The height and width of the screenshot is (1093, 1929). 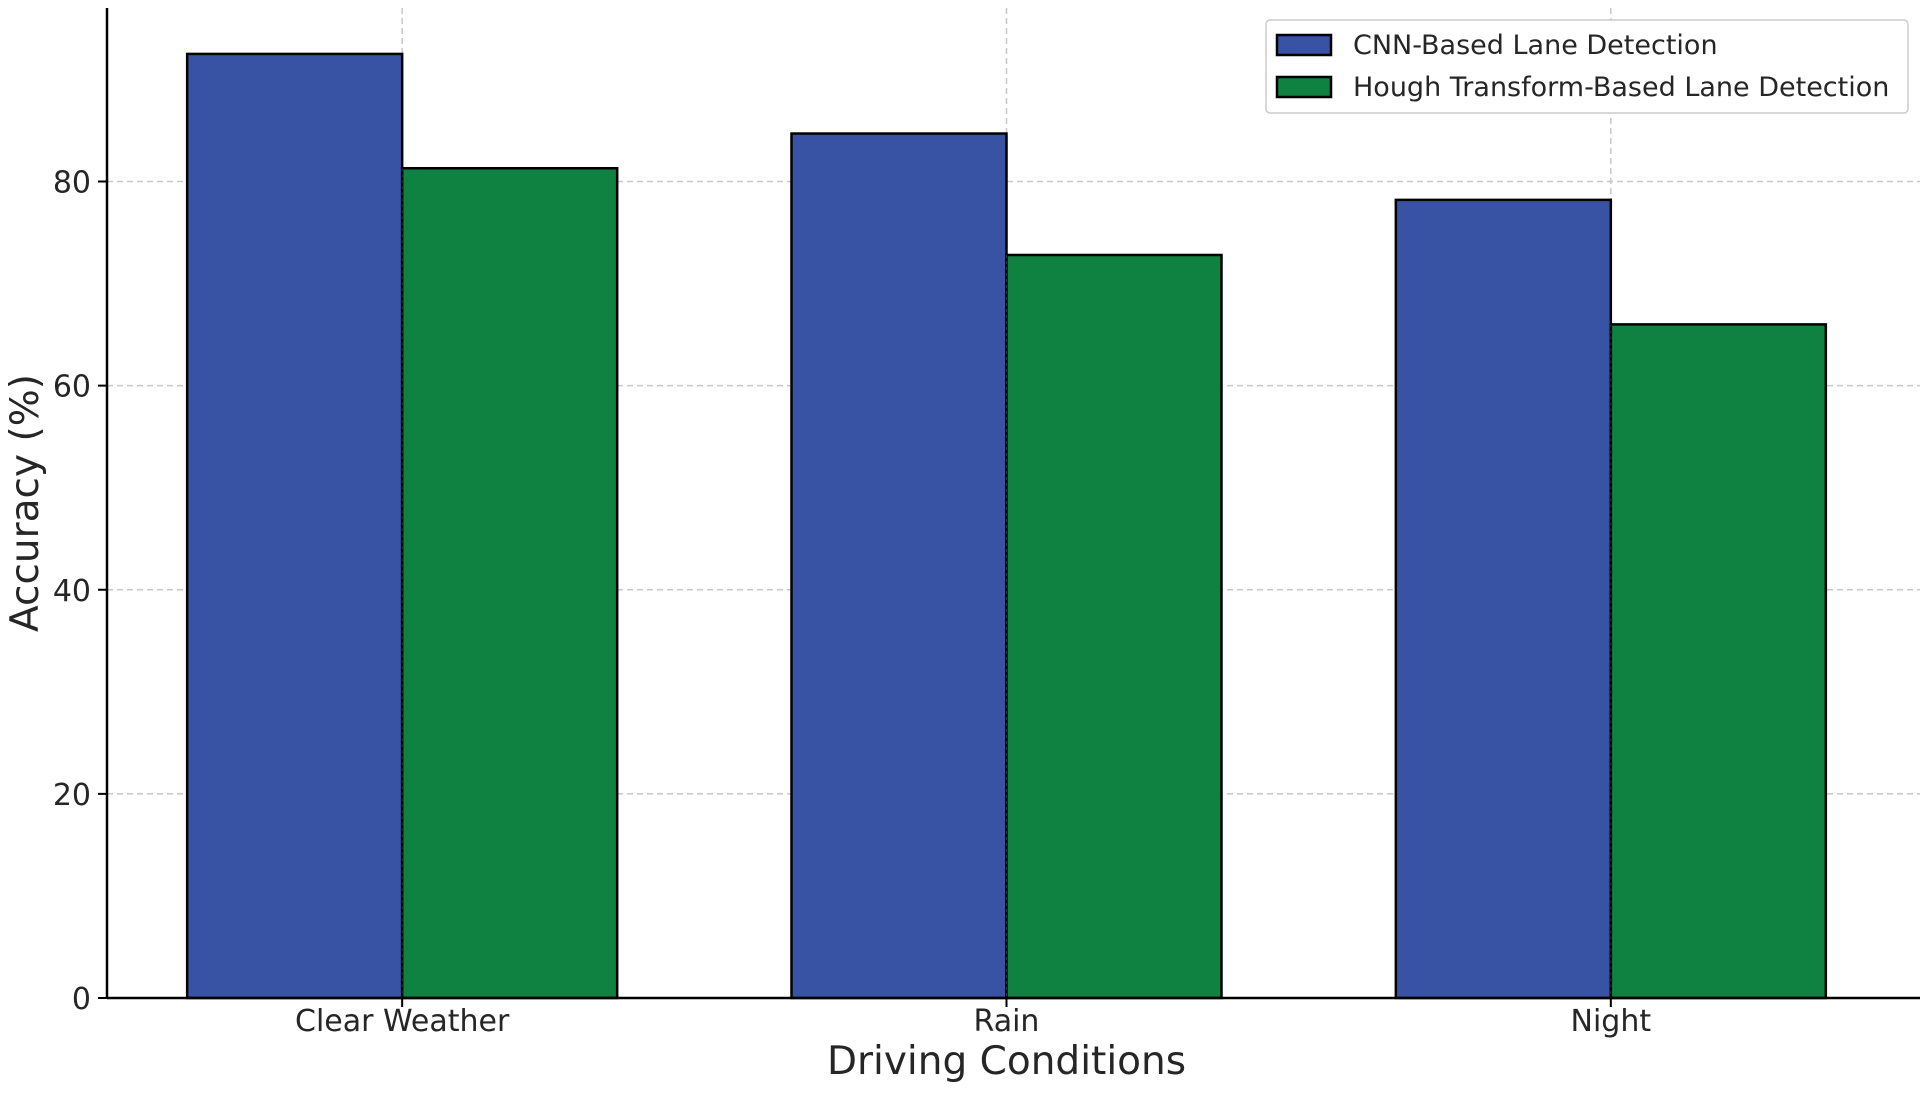 I want to click on bar-hough-rain, so click(x=1114, y=626).